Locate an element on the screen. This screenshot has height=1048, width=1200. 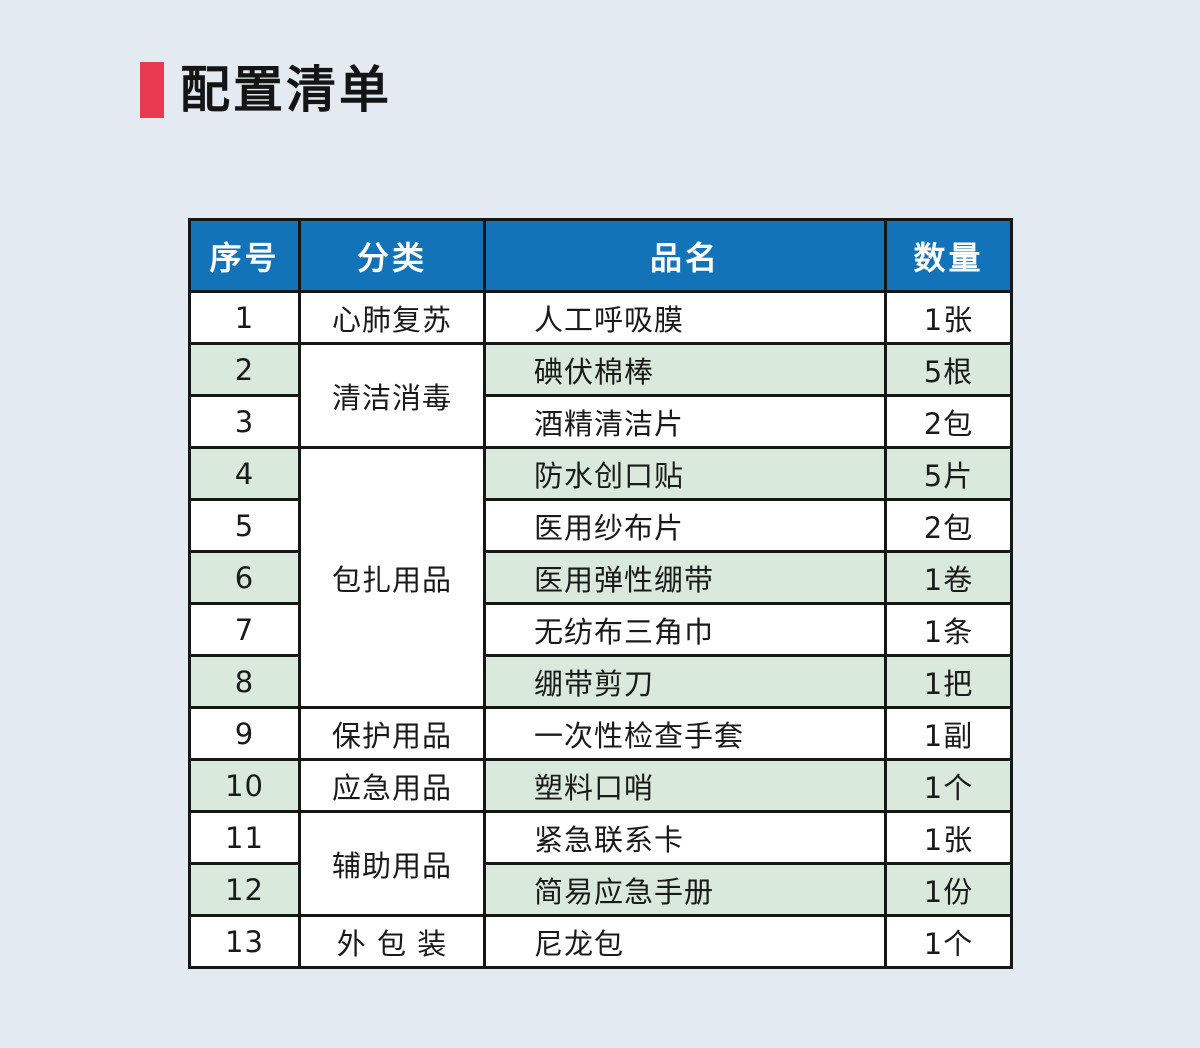
name-cell: 无纺布三角巾 is located at coordinates (685, 629).